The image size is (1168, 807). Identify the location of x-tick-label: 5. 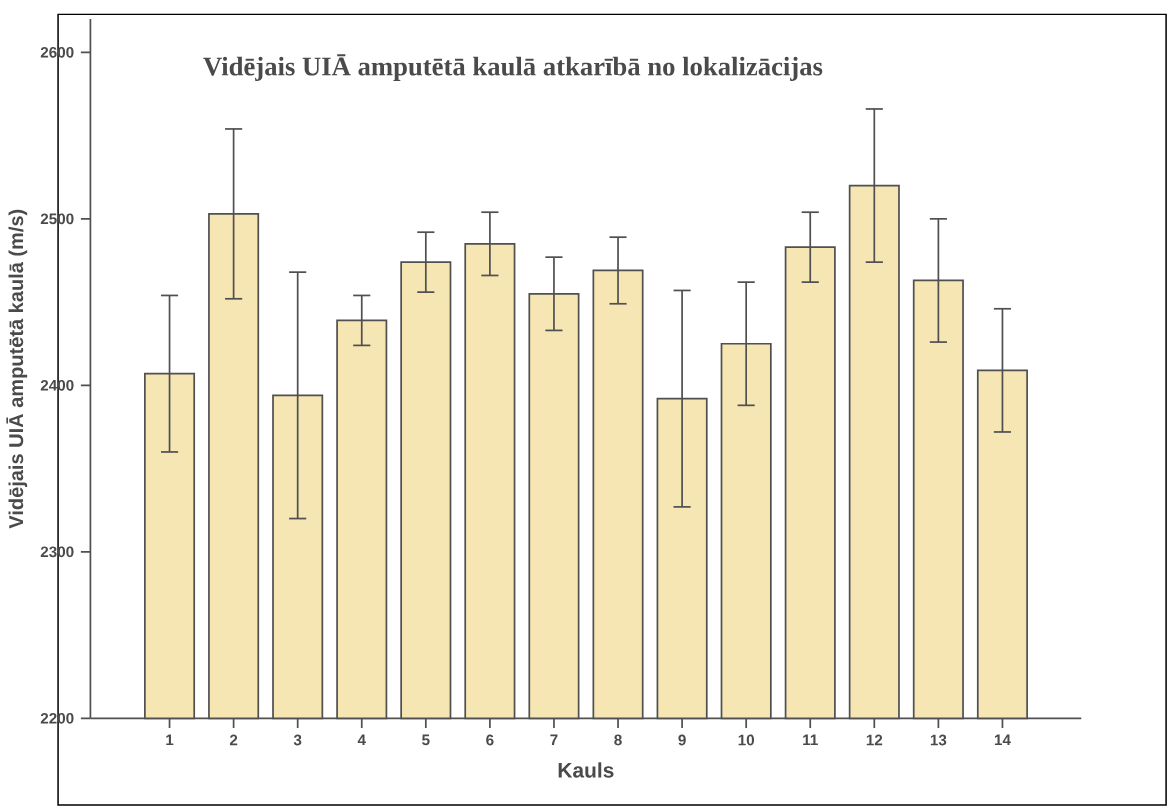
(426, 740).